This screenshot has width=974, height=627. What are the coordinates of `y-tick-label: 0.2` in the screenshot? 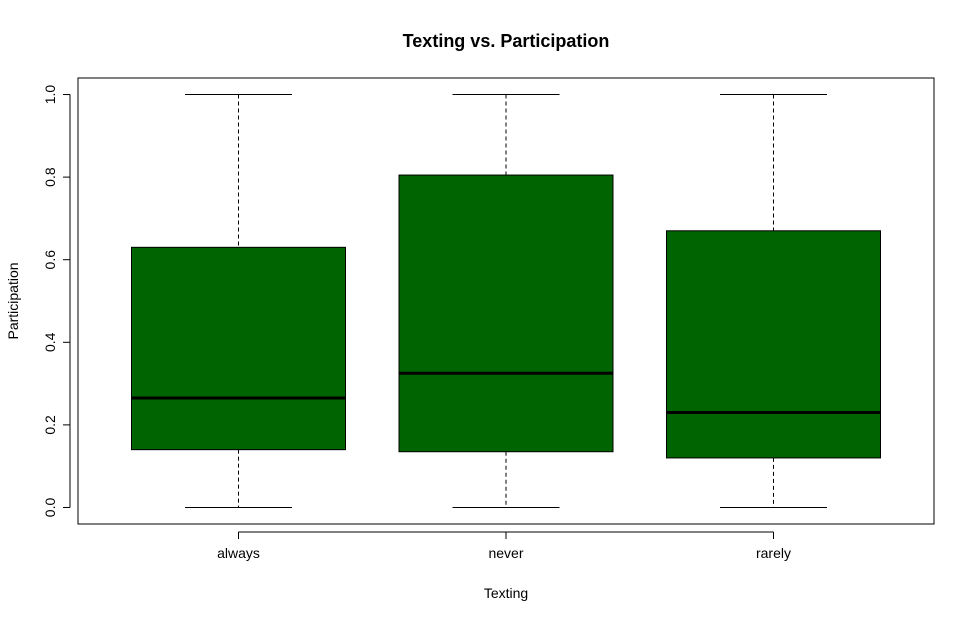 It's located at (50, 425).